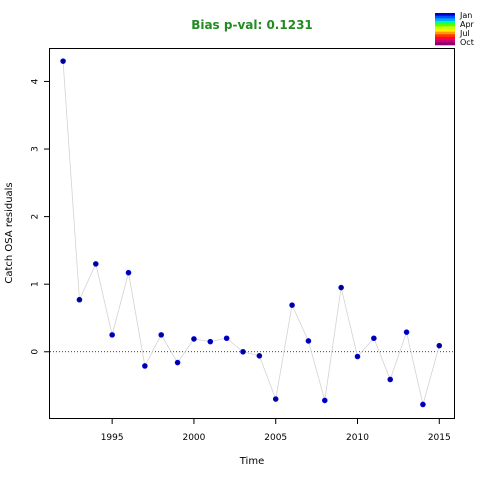  I want to click on y-tick-label: 2, so click(36, 217).